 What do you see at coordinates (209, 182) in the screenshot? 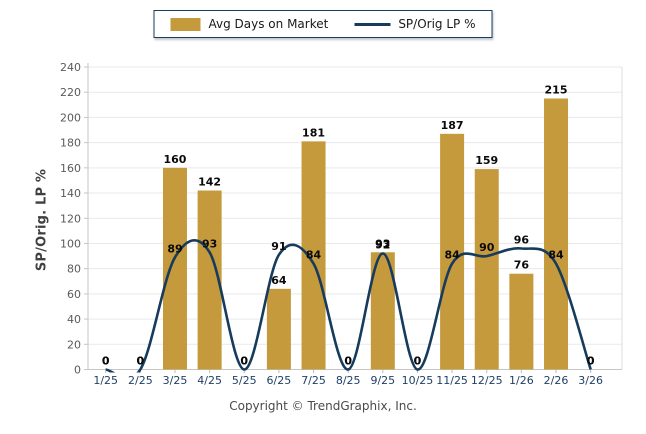
I see `bar-value-label: 142` at bounding box center [209, 182].